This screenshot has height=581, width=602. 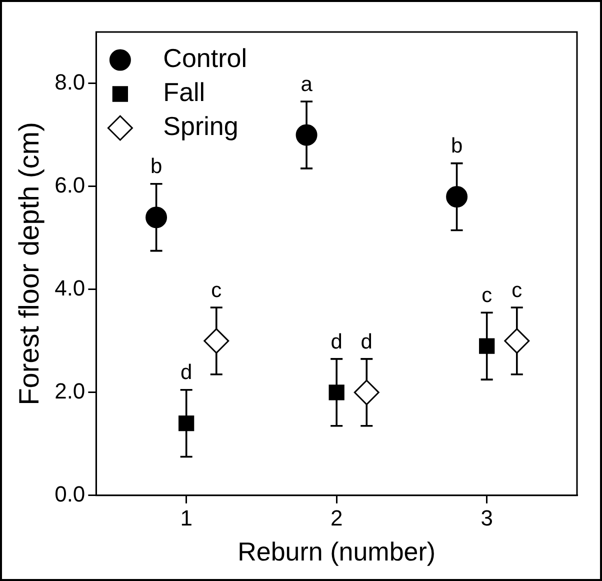 What do you see at coordinates (336, 518) in the screenshot?
I see `x-tick-label: 2` at bounding box center [336, 518].